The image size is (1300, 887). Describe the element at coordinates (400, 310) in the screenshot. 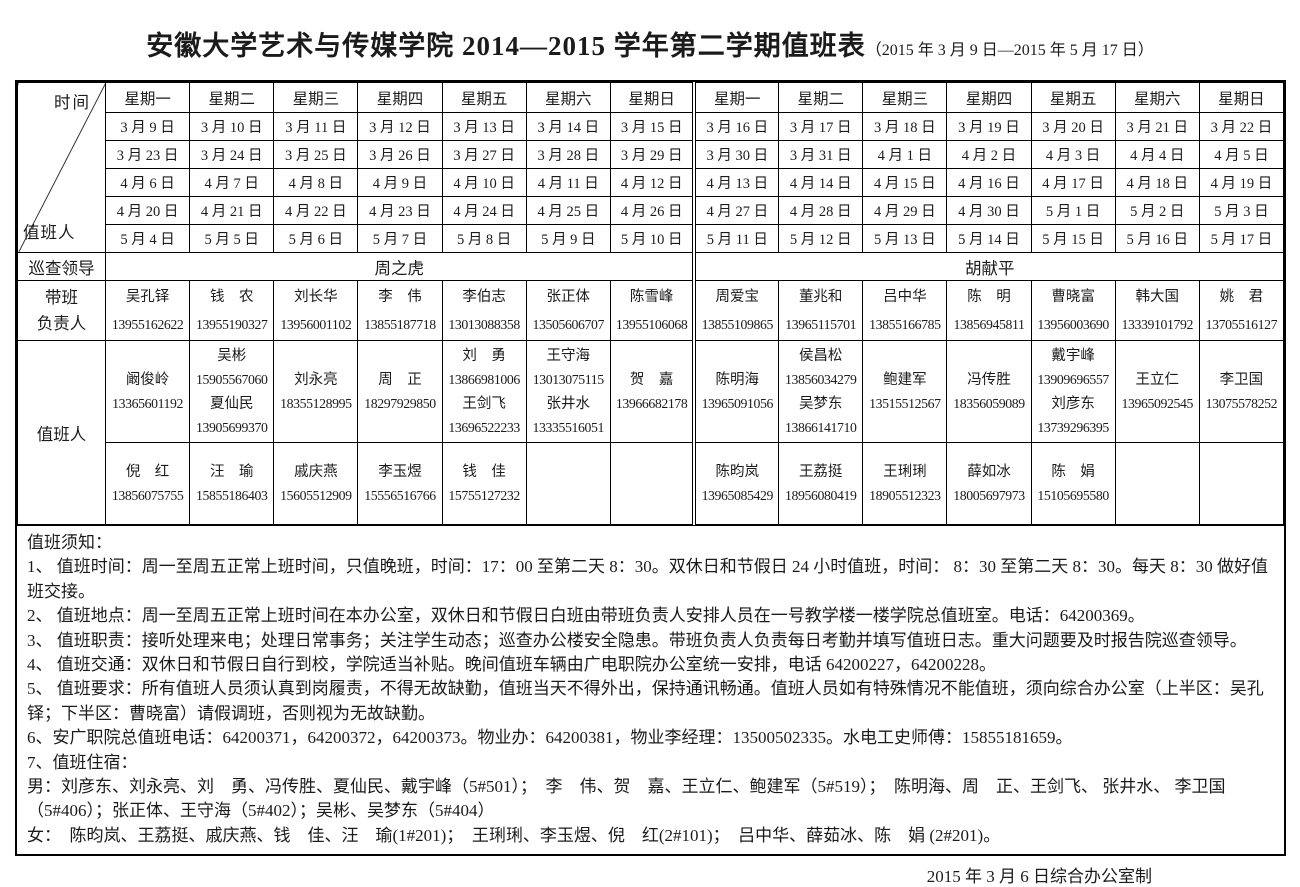

I see `leader-cell: 李 伟 13855187718` at that location.